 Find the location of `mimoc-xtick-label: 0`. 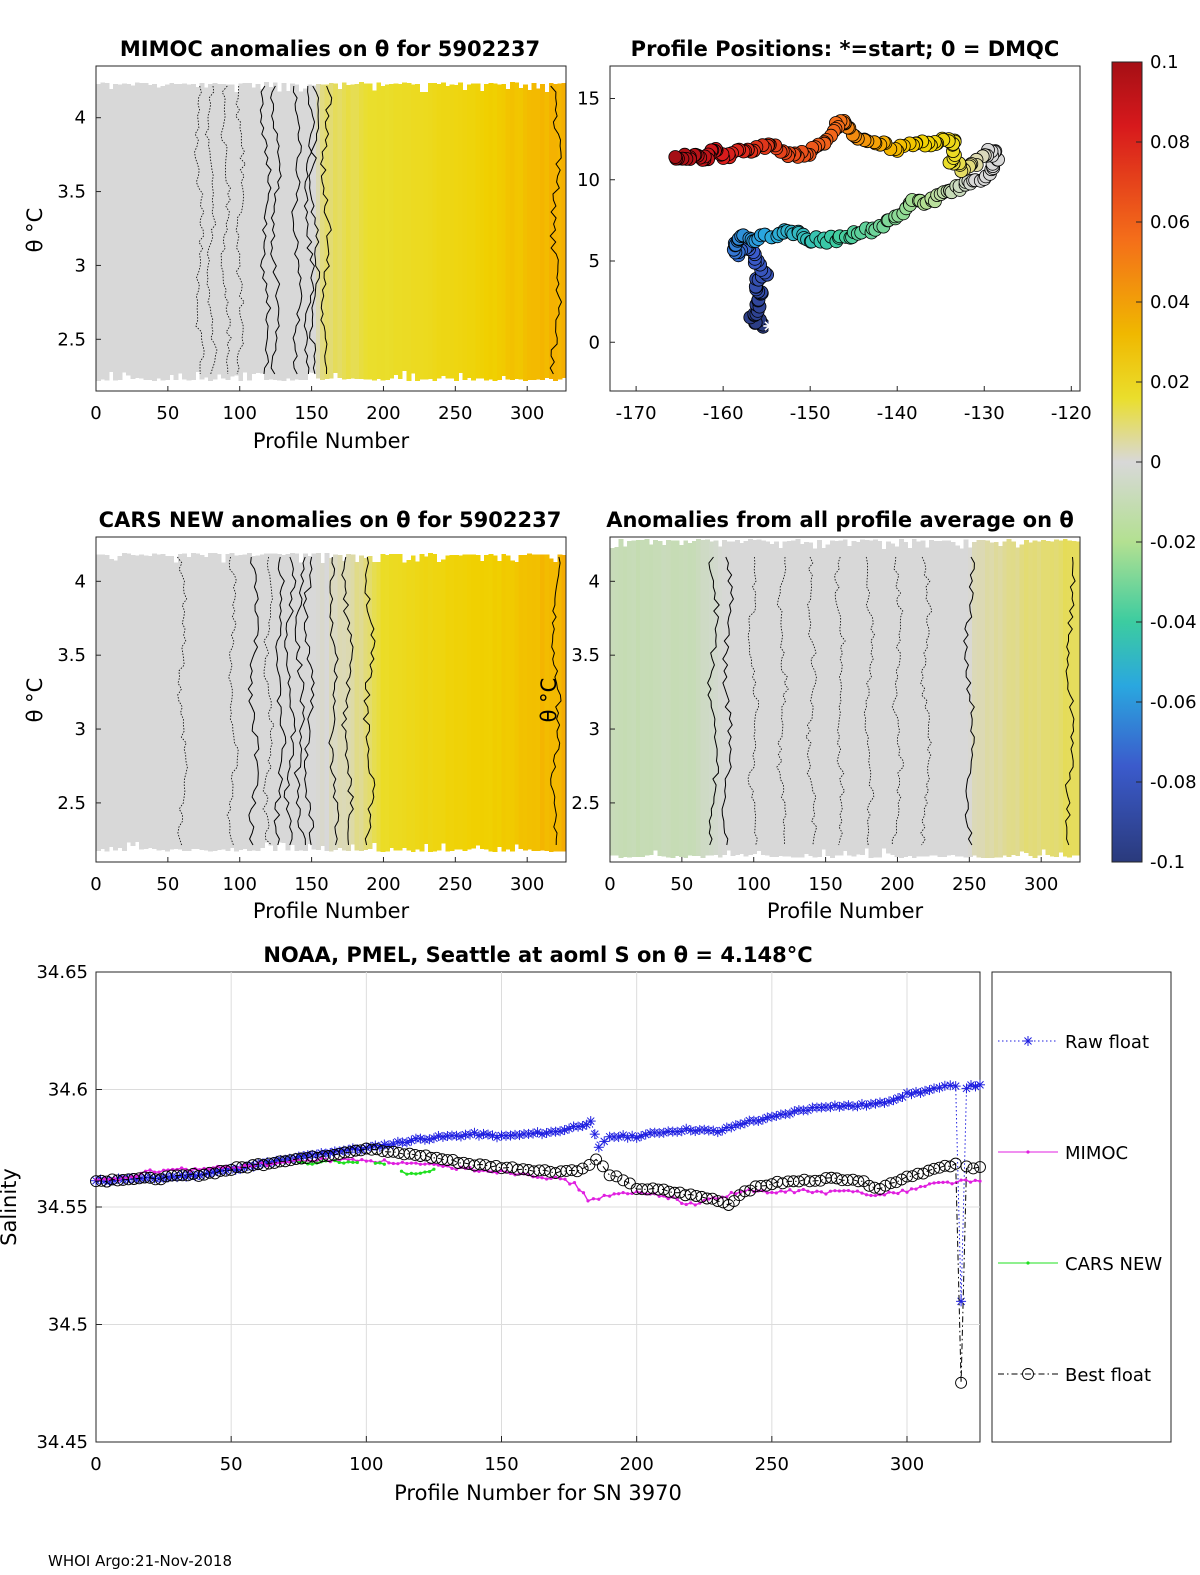

mimoc-xtick-label: 0 is located at coordinates (95, 413).